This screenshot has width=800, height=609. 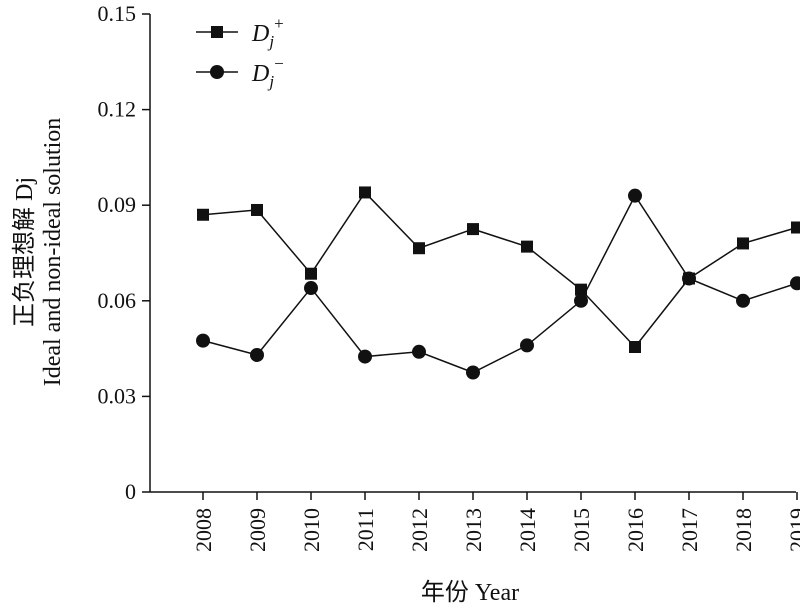 What do you see at coordinates (217, 32) in the screenshot?
I see `legend-marker-square` at bounding box center [217, 32].